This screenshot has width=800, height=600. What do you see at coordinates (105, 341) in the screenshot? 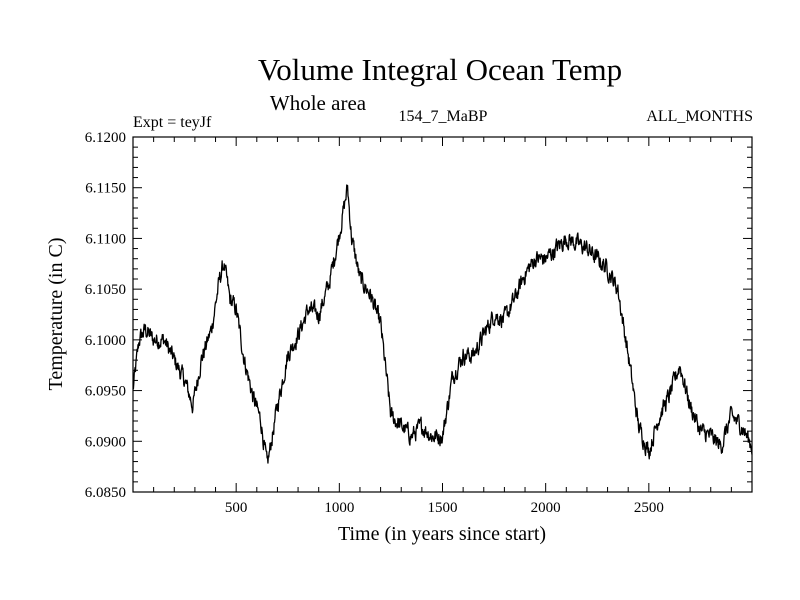
I see `y-tick-label: 6.1000` at bounding box center [105, 341].